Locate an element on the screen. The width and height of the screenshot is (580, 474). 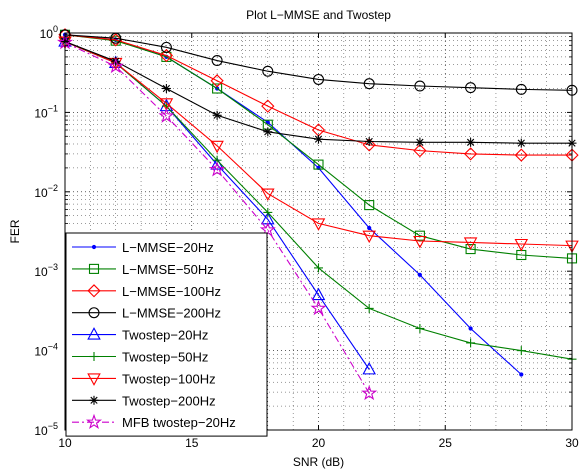
legend-label: L−MMSE−100Hz is located at coordinates (171, 291).